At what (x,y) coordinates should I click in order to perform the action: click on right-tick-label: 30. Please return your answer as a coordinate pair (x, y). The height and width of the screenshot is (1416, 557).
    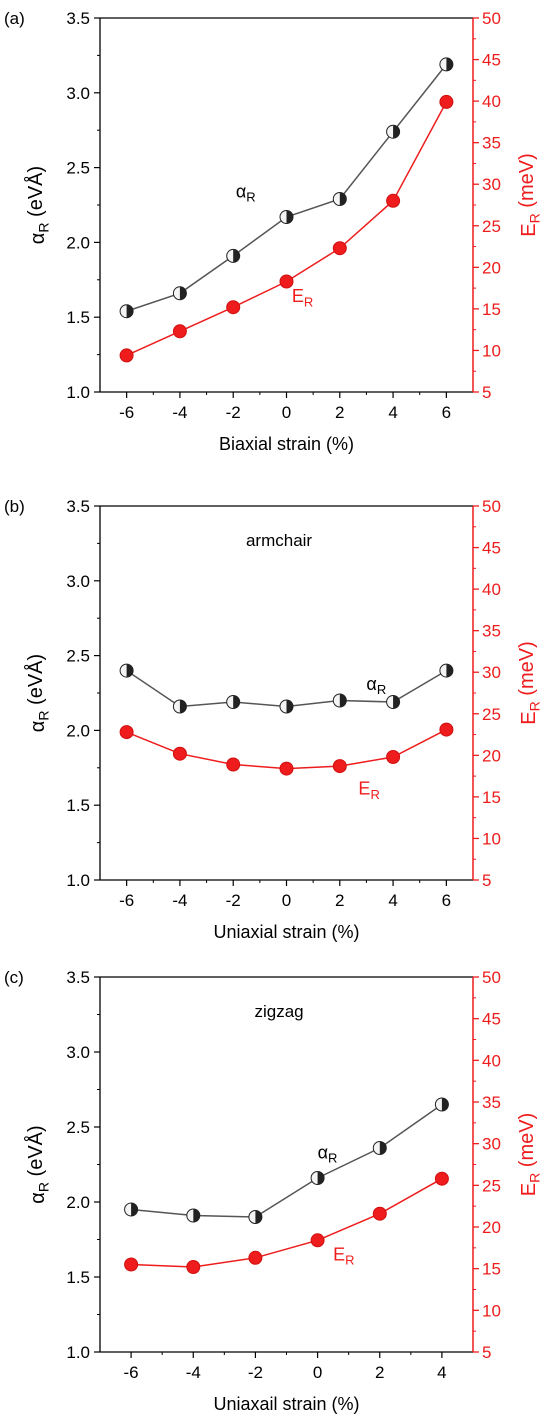
    Looking at the image, I should click on (491, 1144).